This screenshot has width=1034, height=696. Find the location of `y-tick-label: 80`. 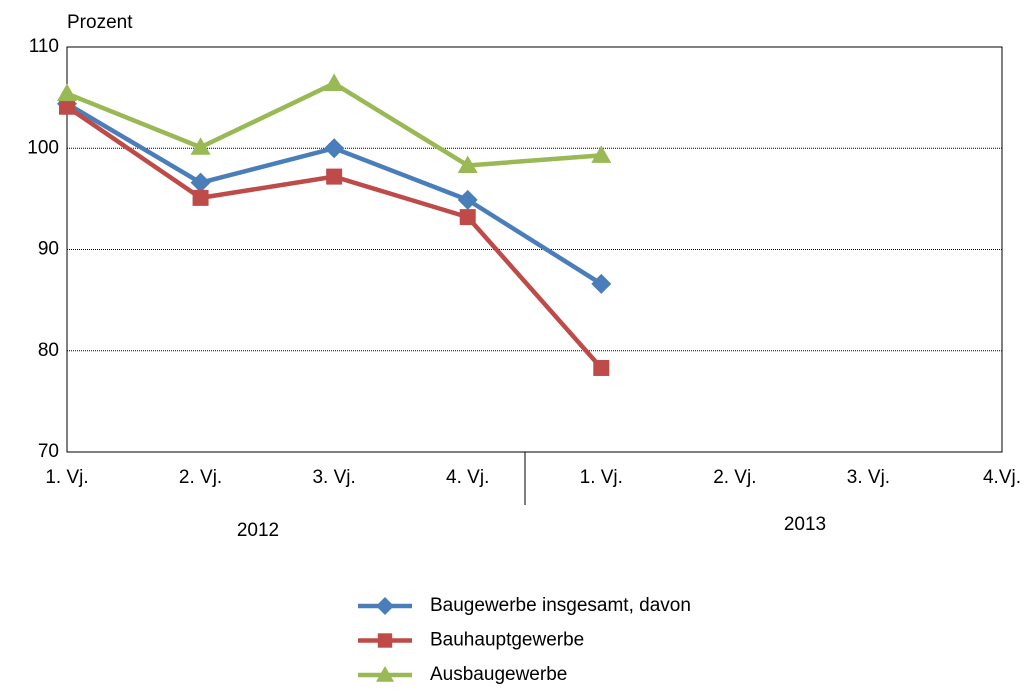

y-tick-label: 80 is located at coordinates (48, 350).